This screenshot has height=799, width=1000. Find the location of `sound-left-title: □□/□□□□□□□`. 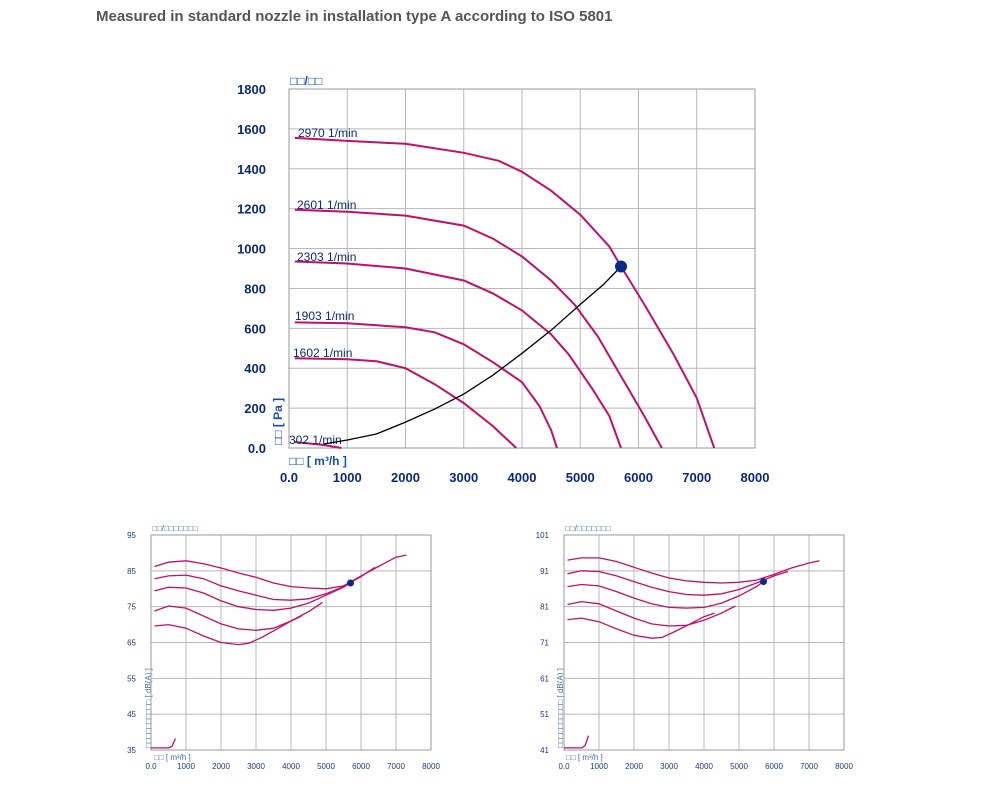

sound-left-title: □□/□□□□□□□ is located at coordinates (175, 528).